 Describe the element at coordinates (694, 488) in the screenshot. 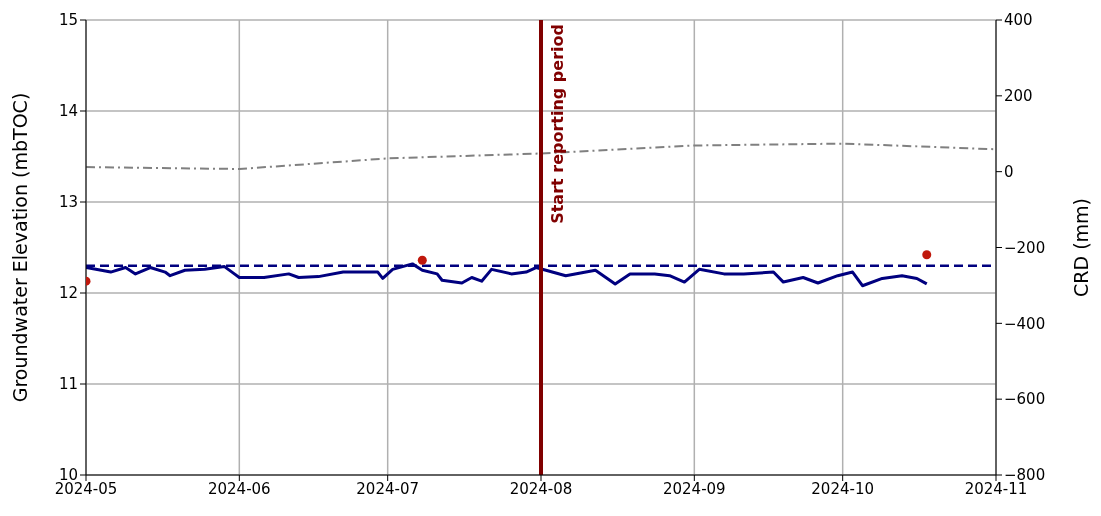

I see `x-tick-label: 2024-09` at that location.